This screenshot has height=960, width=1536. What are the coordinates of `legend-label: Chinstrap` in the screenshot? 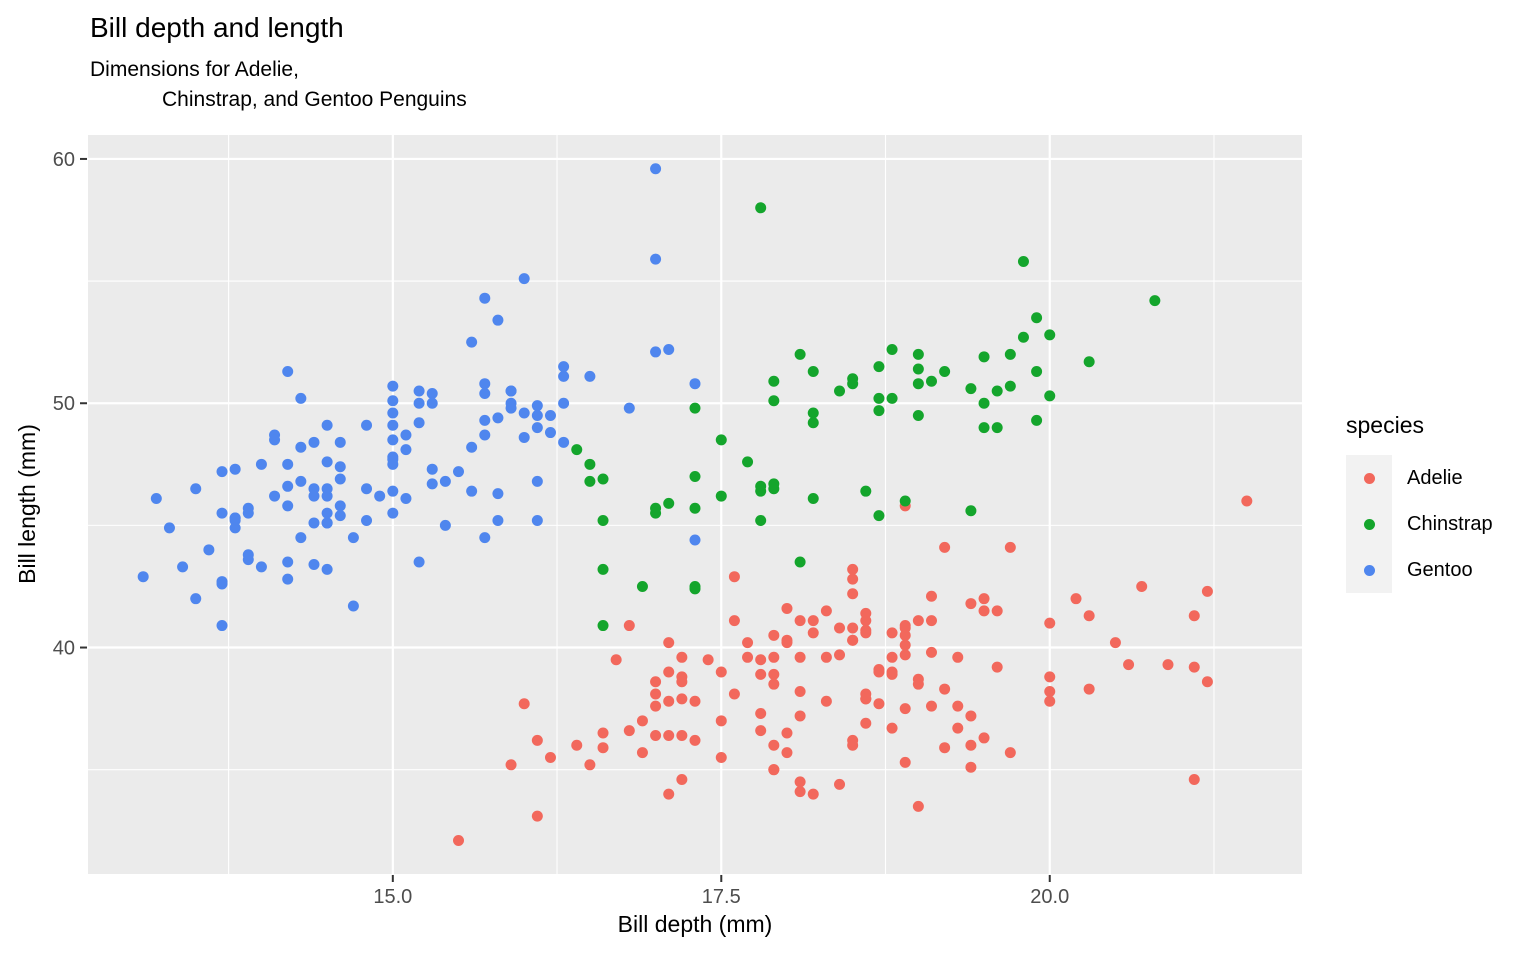 It's located at (1450, 523).